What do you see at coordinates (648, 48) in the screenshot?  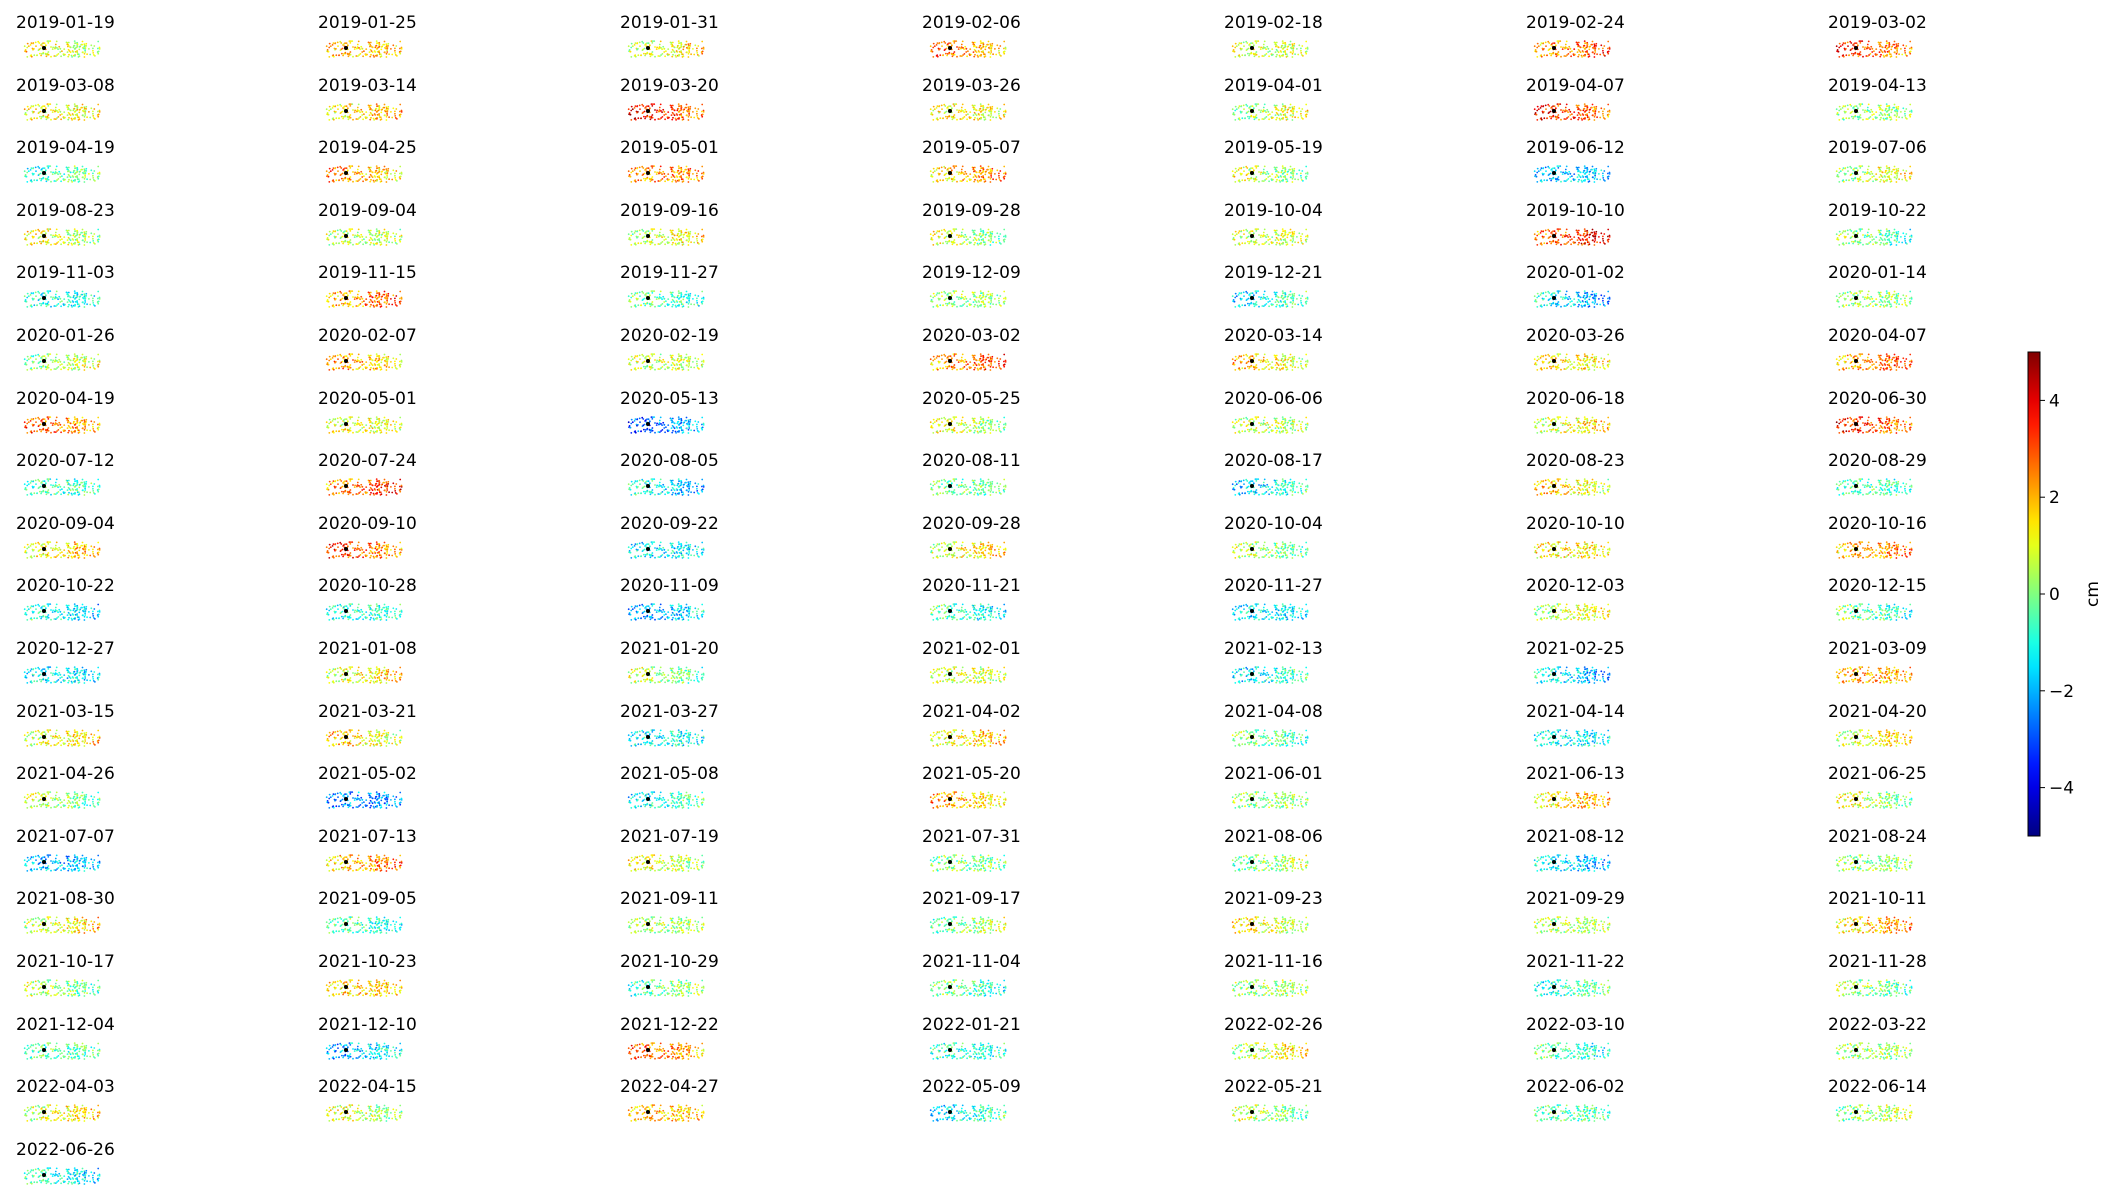 I see `reference-point` at bounding box center [648, 48].